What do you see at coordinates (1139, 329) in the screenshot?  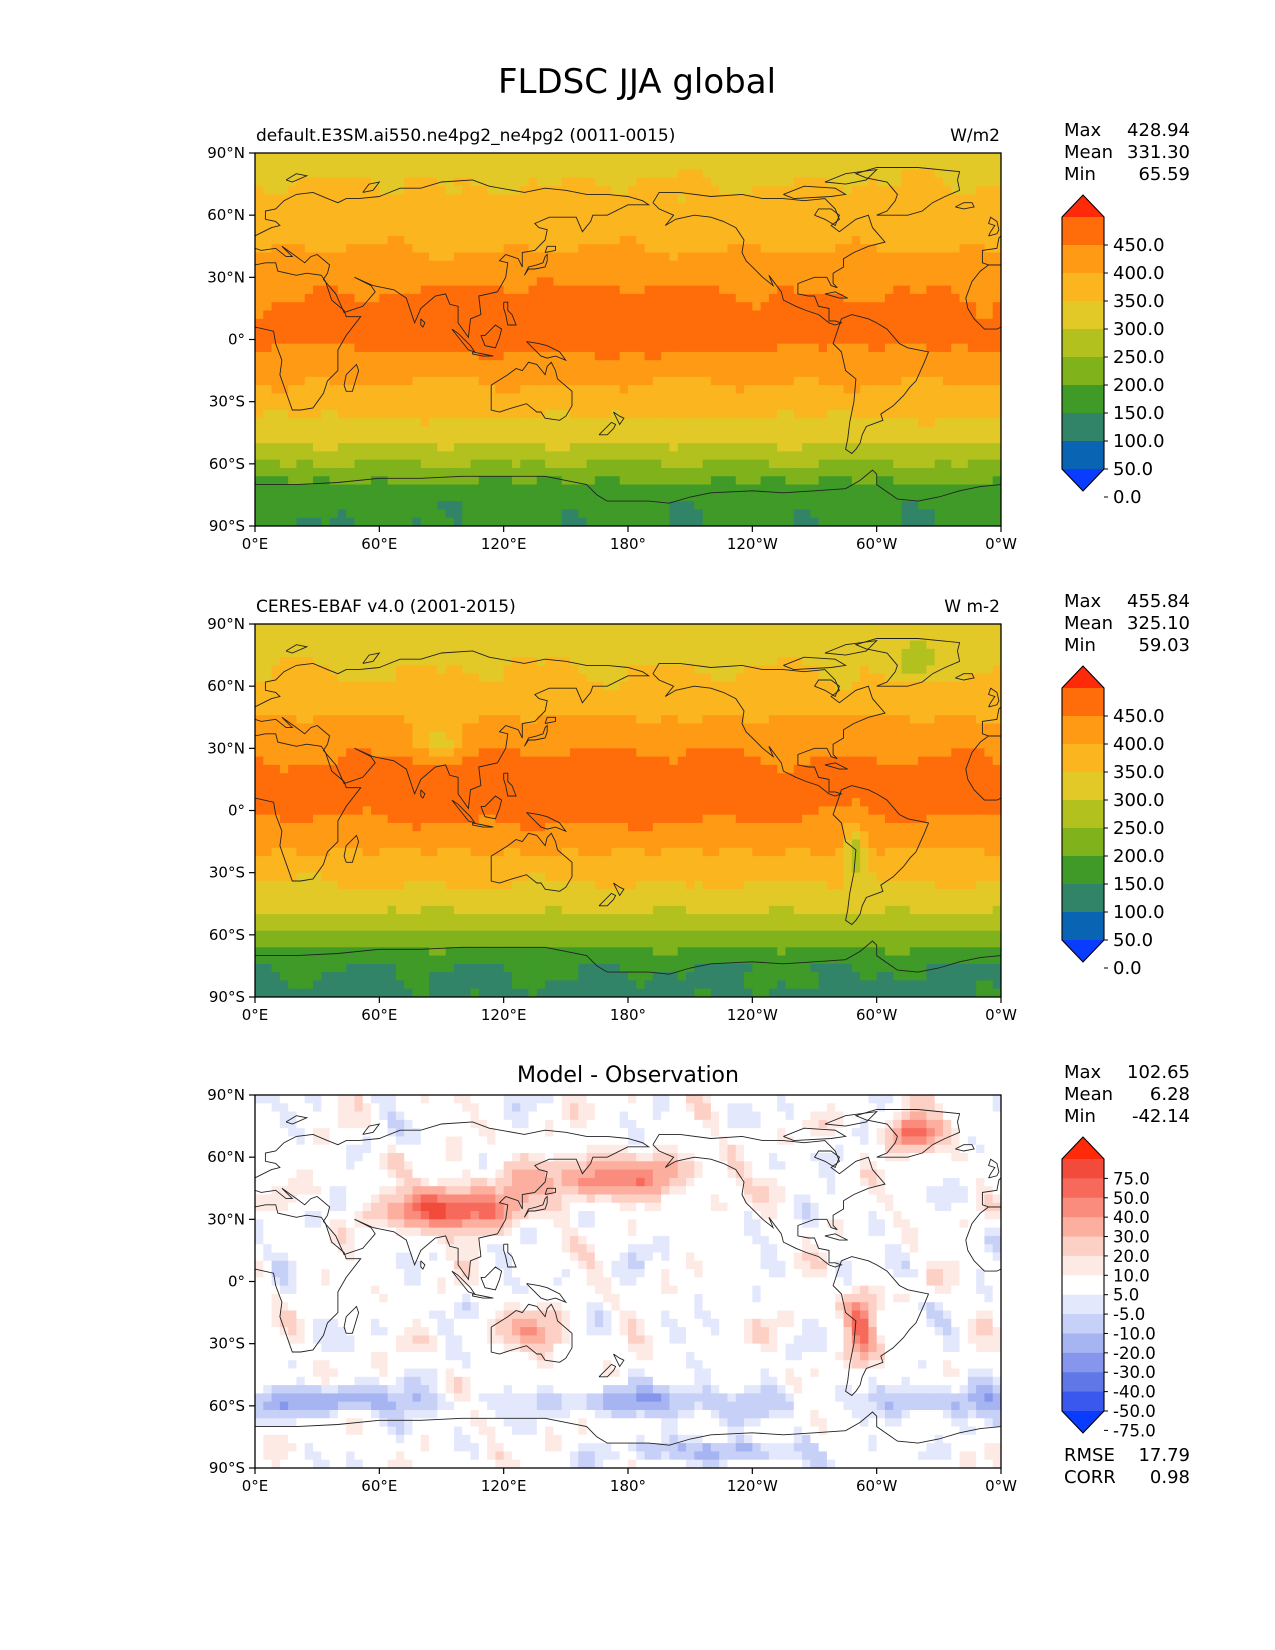 I see `colorbar-label: 300.0` at bounding box center [1139, 329].